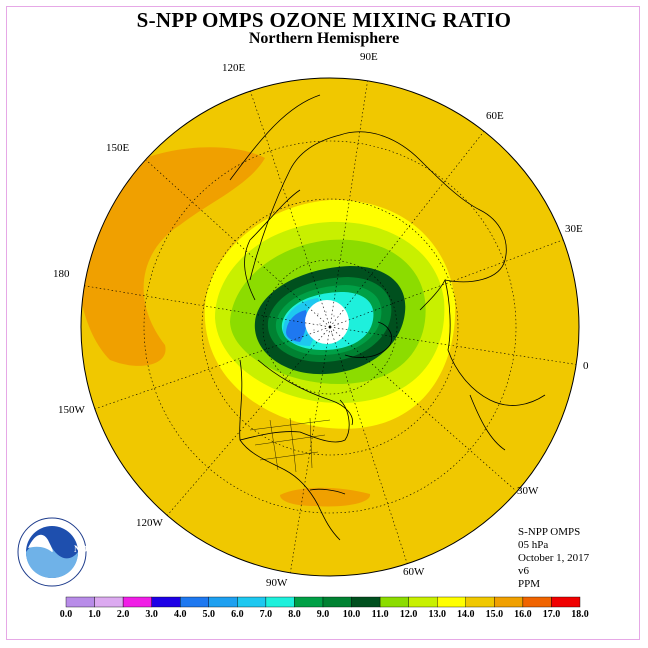  Describe the element at coordinates (414, 572) in the screenshot. I see `meridian-label-60w: 60W` at that location.